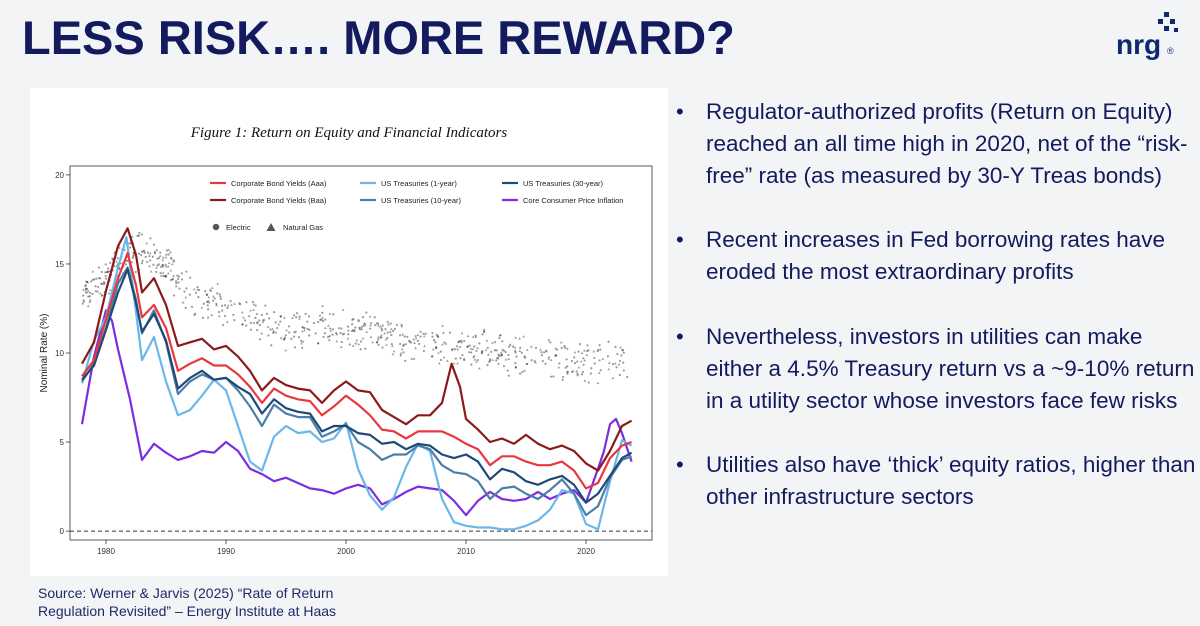 This screenshot has height=626, width=1200. I want to click on legend-label-t10: US Treasuries (10-year), so click(421, 200).